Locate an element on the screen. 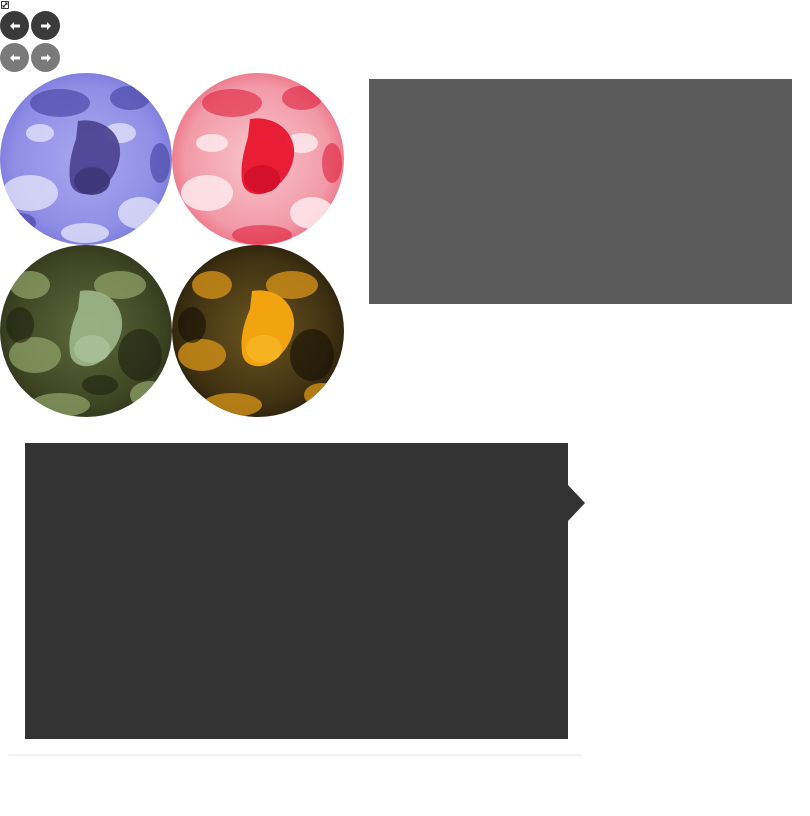 This screenshot has height=816, width=810. divider is located at coordinates (295, 756).